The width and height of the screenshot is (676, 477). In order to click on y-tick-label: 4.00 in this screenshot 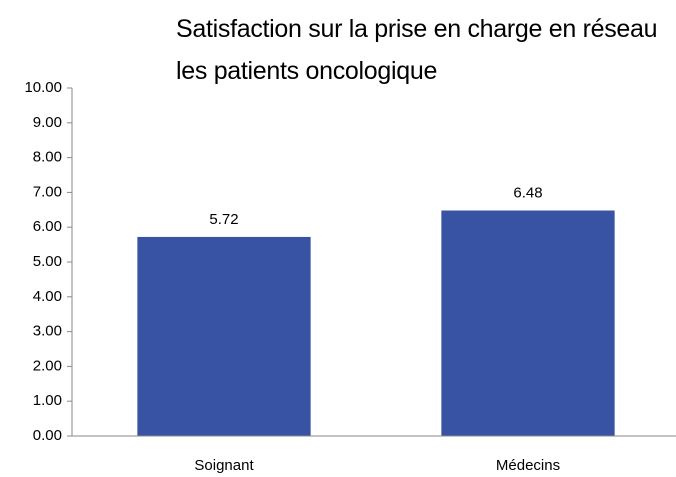, I will do `click(47, 296)`.